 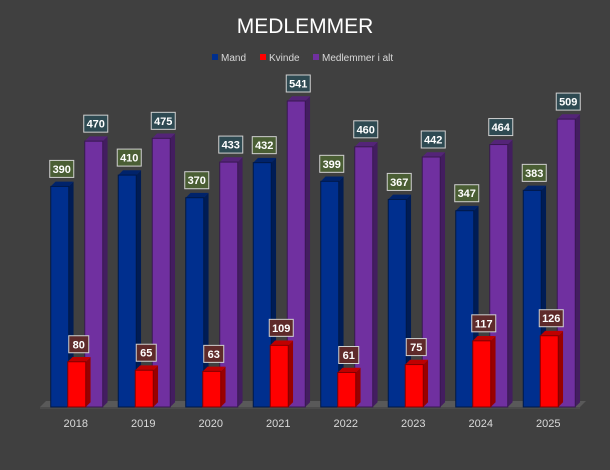 What do you see at coordinates (211, 424) in the screenshot?
I see `x-tick-label-2020: 2020` at bounding box center [211, 424].